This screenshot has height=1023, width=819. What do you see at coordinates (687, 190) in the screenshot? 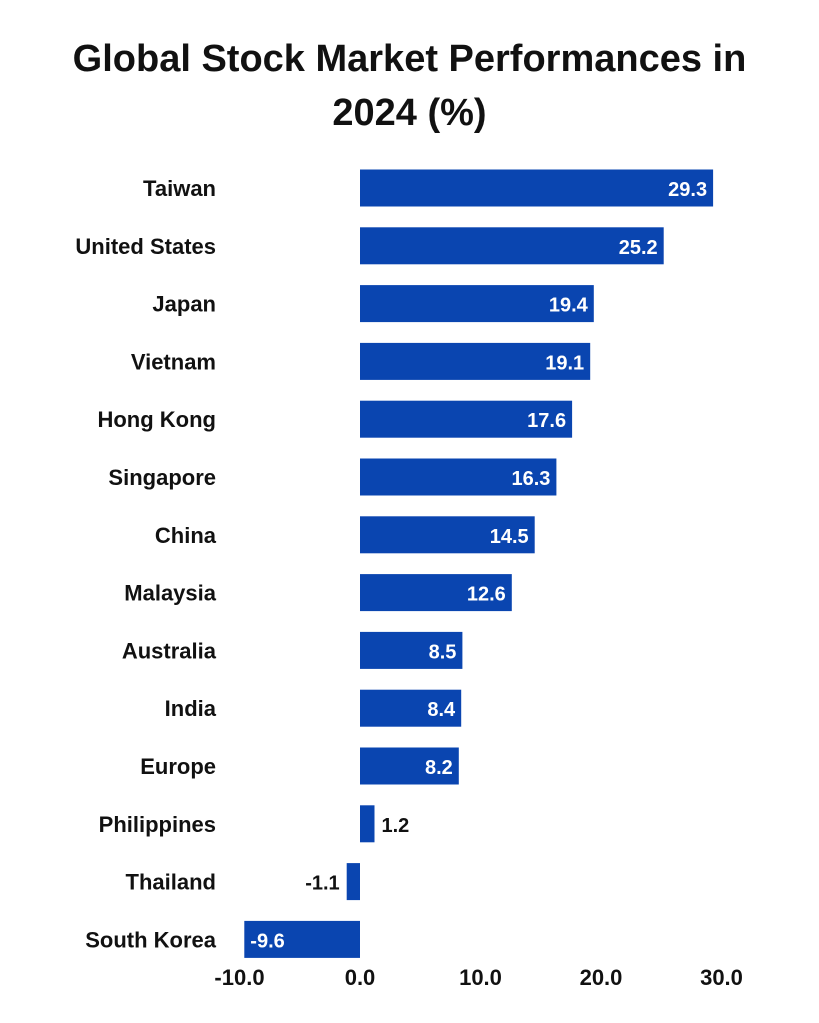
I see `value-label-taiwan: 29.3` at bounding box center [687, 190].